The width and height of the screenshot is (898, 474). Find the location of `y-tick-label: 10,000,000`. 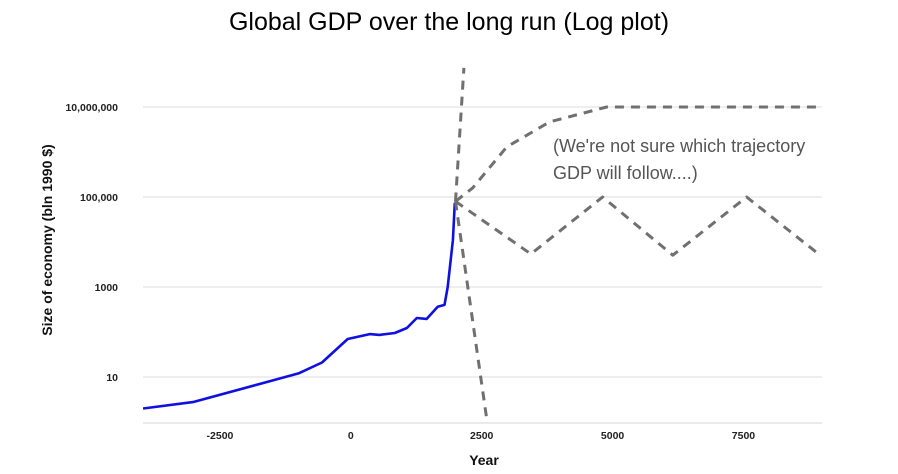

y-tick-label: 10,000,000 is located at coordinates (91, 108).